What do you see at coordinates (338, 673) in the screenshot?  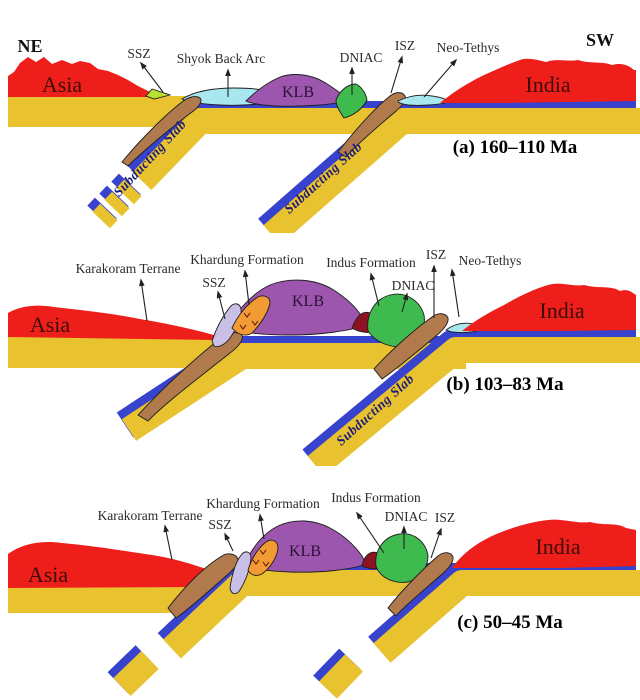 I see `slab-breakoff-segment-right` at bounding box center [338, 673].